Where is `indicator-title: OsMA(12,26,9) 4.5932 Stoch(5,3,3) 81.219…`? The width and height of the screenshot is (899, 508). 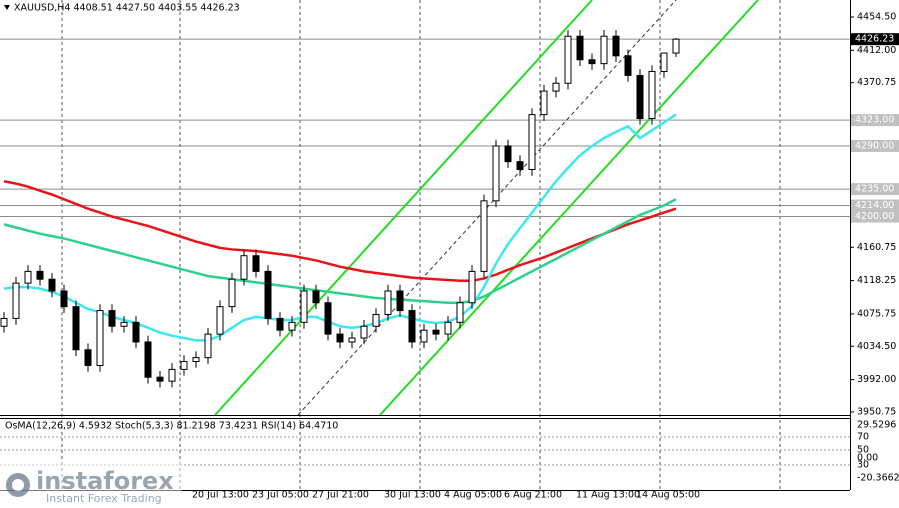 indicator-title: OsMA(12,26,9) 4.5932 Stoch(5,3,3) 81.219… is located at coordinates (171, 426).